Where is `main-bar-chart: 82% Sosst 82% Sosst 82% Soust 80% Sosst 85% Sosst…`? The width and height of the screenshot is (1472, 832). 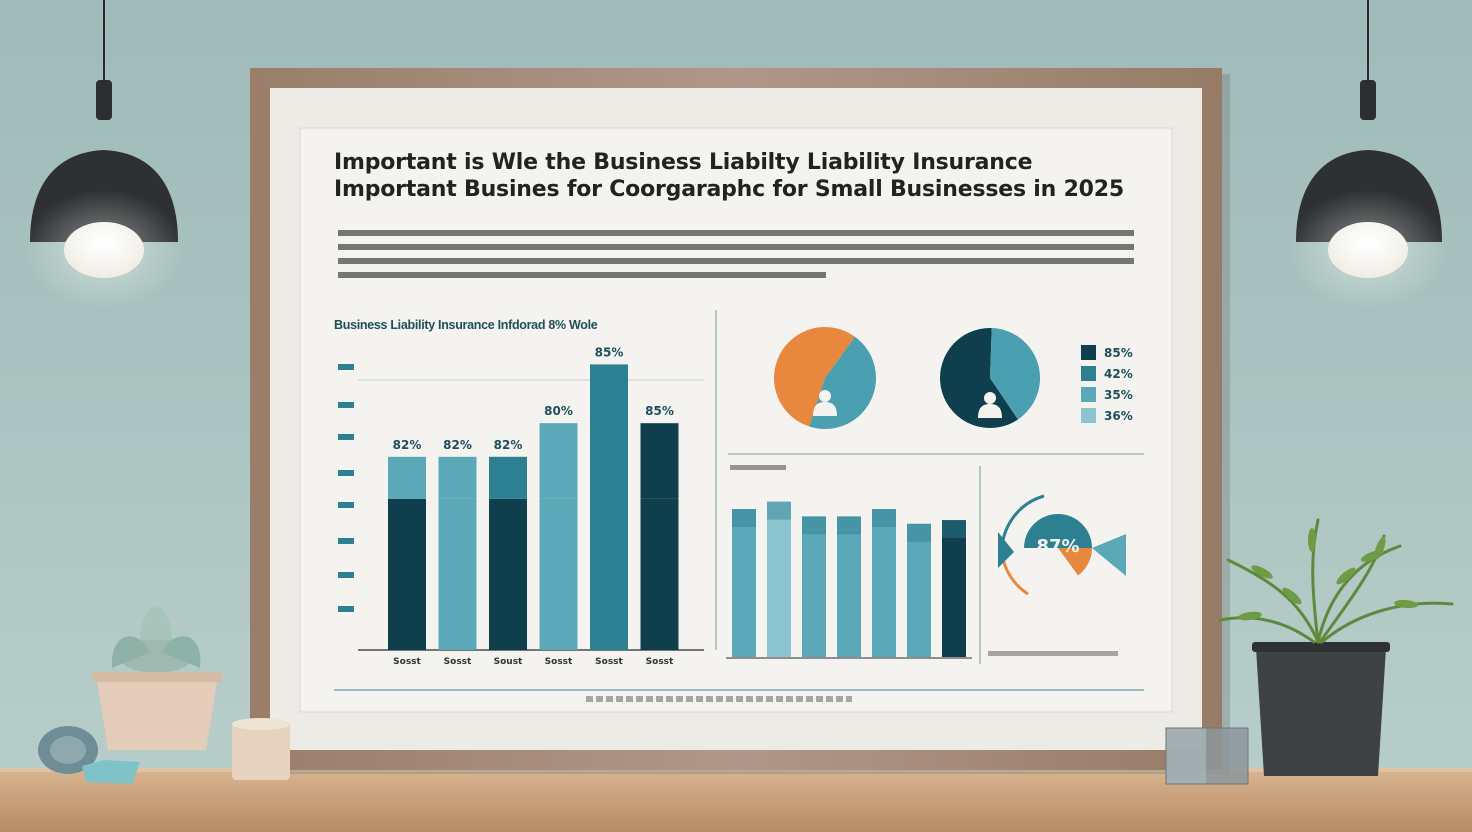
main-bar-chart: 82% Sosst 82% Sosst 82% Soust 80% Sosst 85% Sosst… is located at coordinates (521, 506).